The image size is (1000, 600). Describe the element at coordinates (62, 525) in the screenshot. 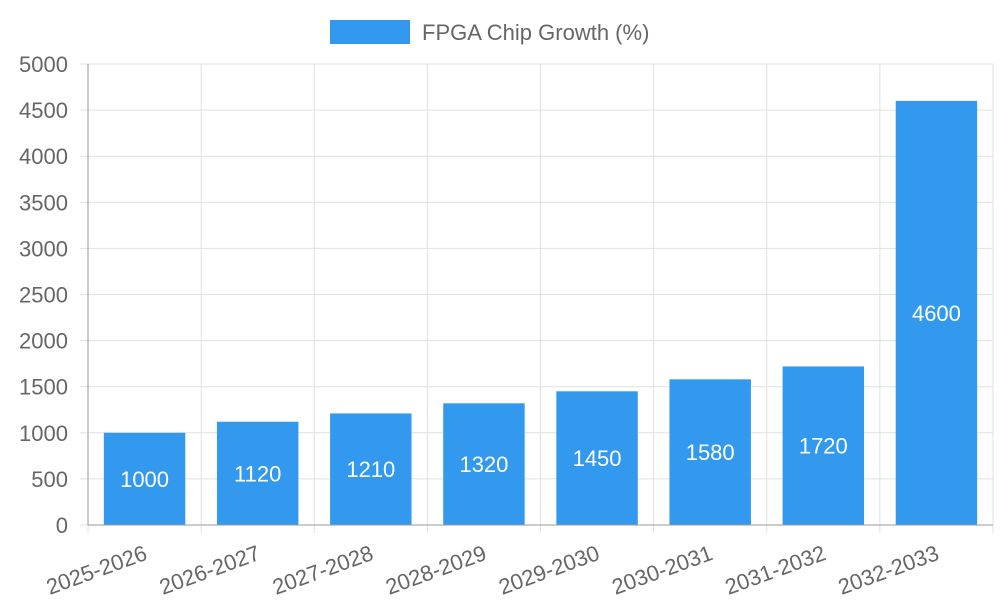

I see `y-tick-label: 0` at that location.